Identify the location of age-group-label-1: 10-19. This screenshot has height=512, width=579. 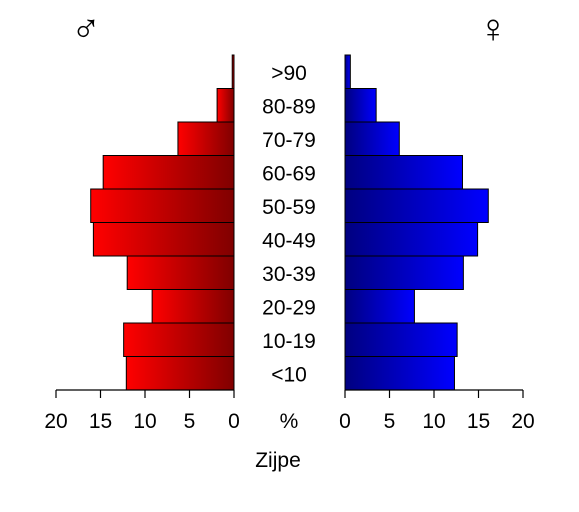
(289, 341).